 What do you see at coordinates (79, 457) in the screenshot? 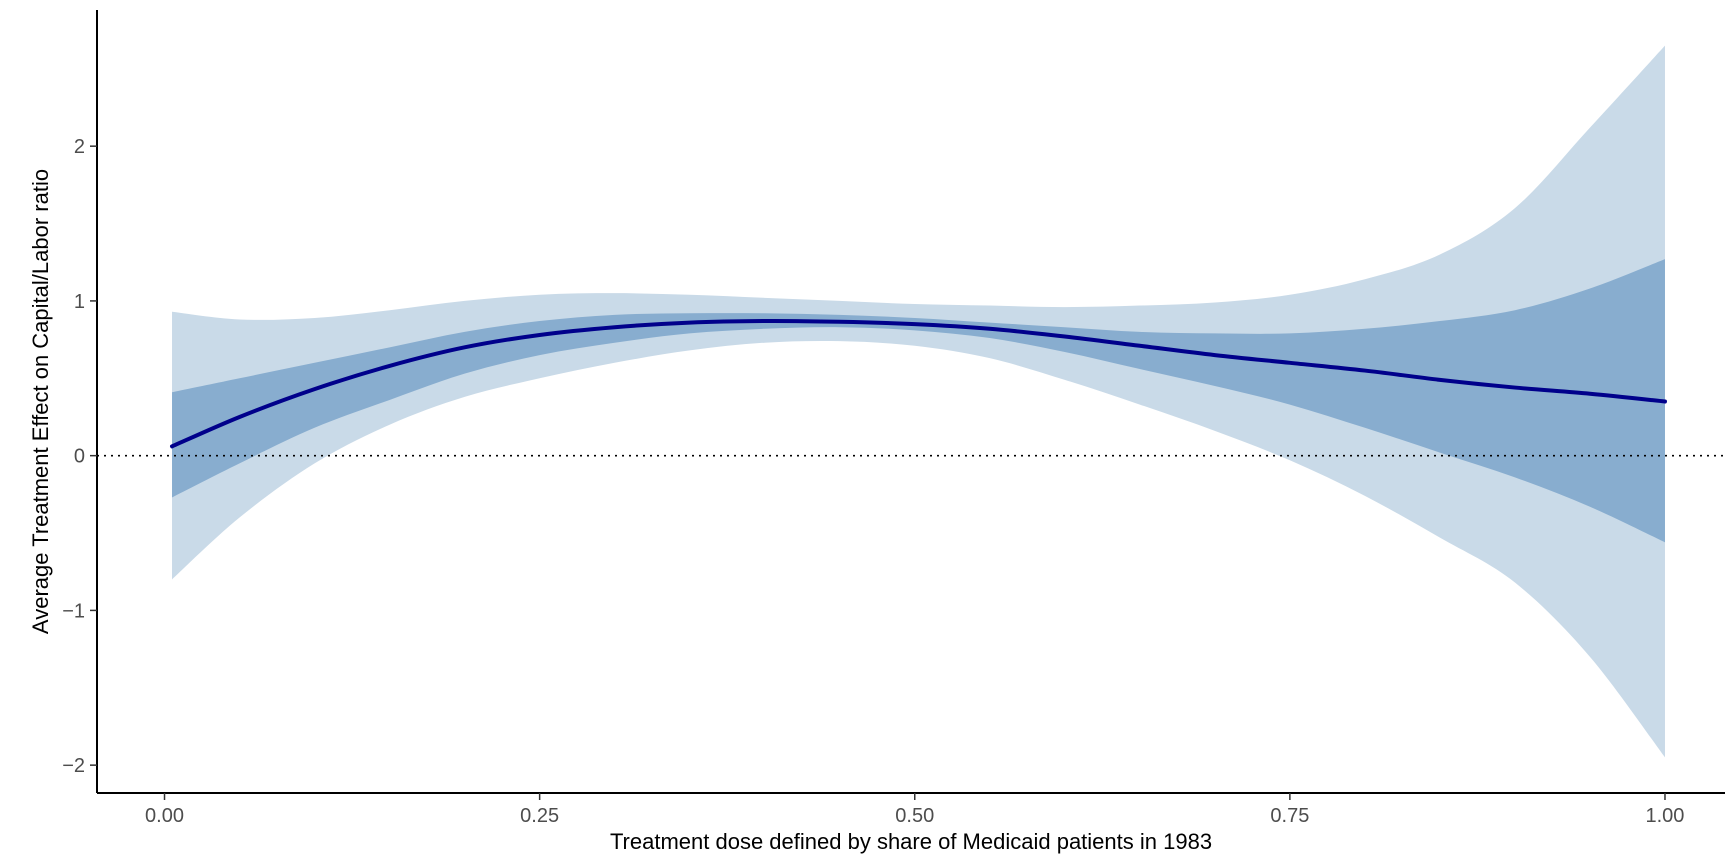
I see `y-tick-label: 0` at bounding box center [79, 457].